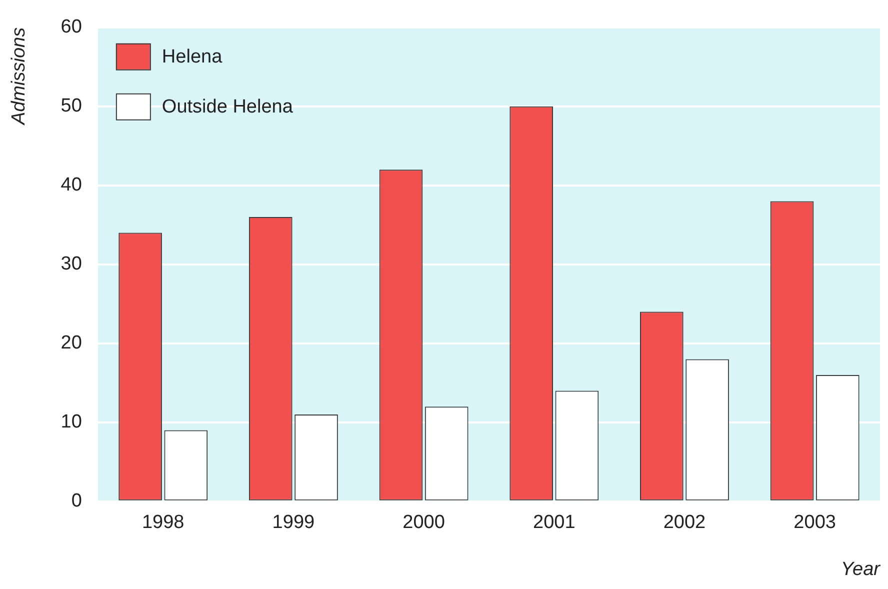  Describe the element at coordinates (71, 343) in the screenshot. I see `y-tick-label: 20` at that location.